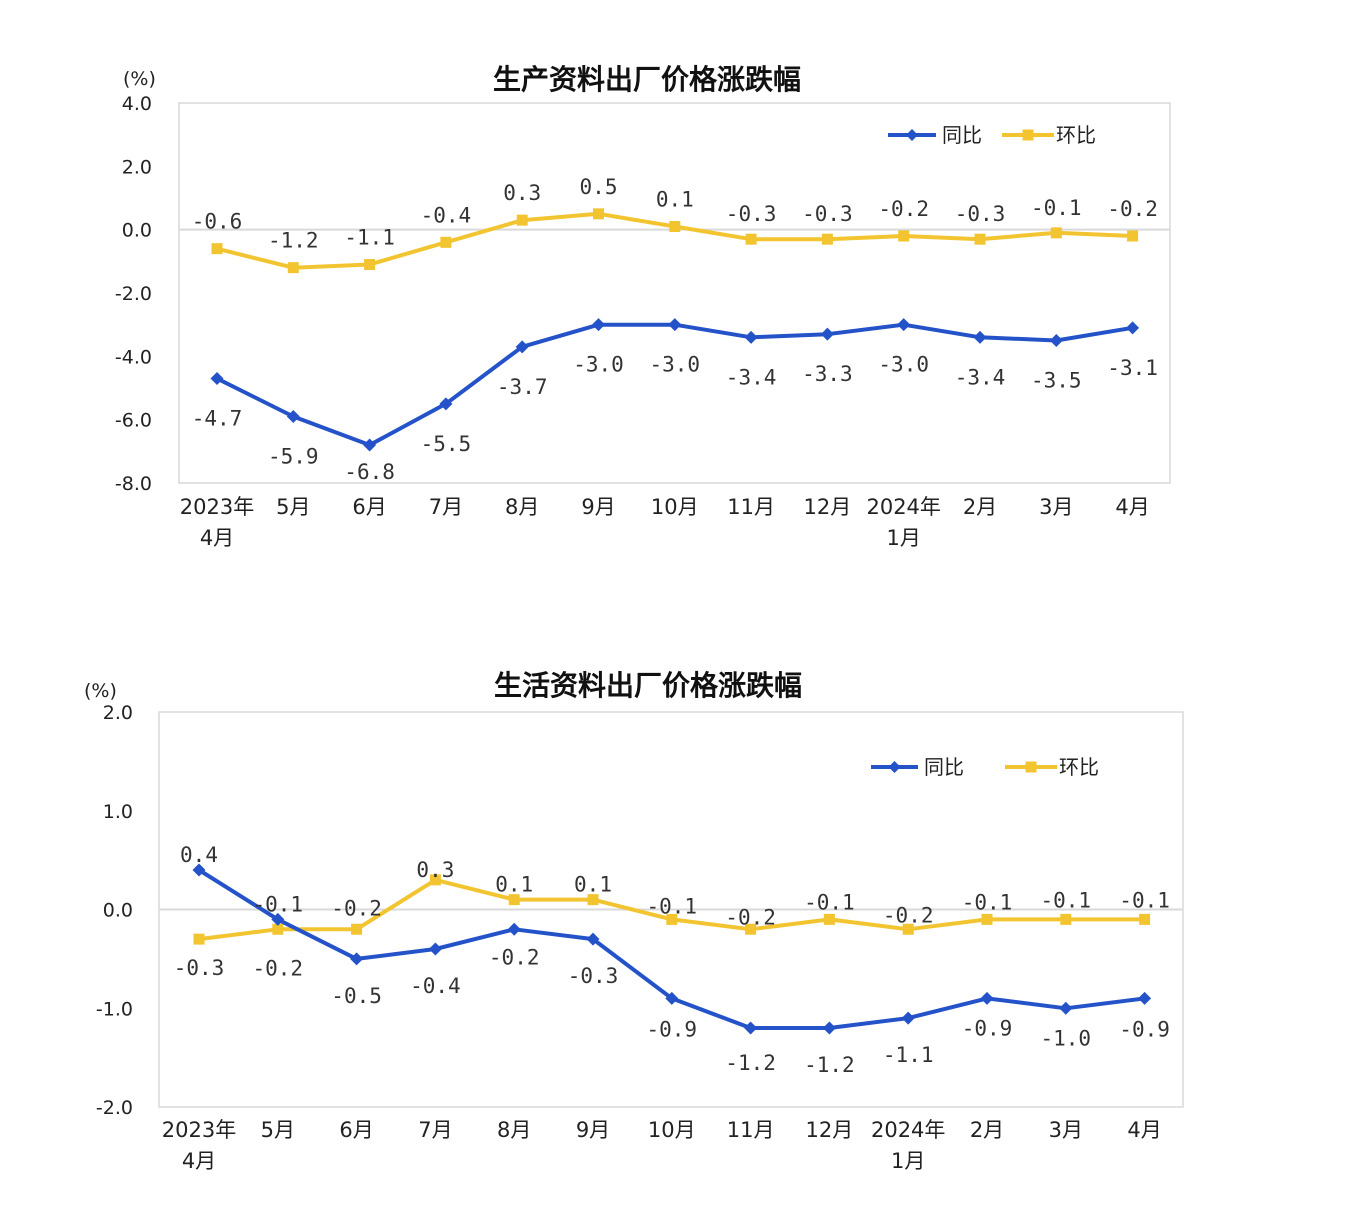 This screenshot has width=1350, height=1228. I want to click on y-tick-label: -1.0, so click(114, 1009).